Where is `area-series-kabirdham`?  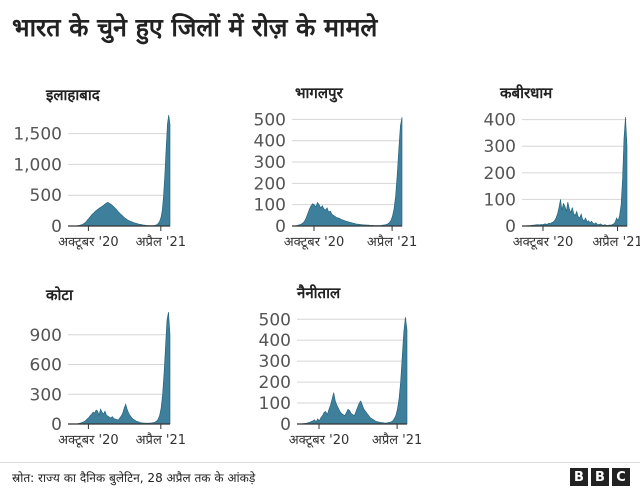
area-series-kabirdham is located at coordinates (575, 171).